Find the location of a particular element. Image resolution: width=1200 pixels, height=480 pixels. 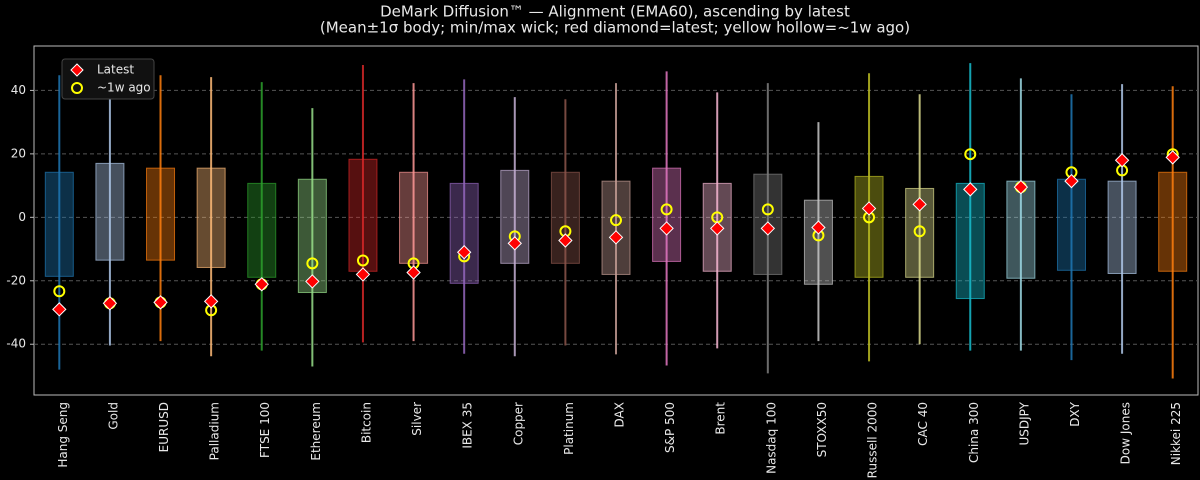

x-tick-label: Silver is located at coordinates (417, 419).